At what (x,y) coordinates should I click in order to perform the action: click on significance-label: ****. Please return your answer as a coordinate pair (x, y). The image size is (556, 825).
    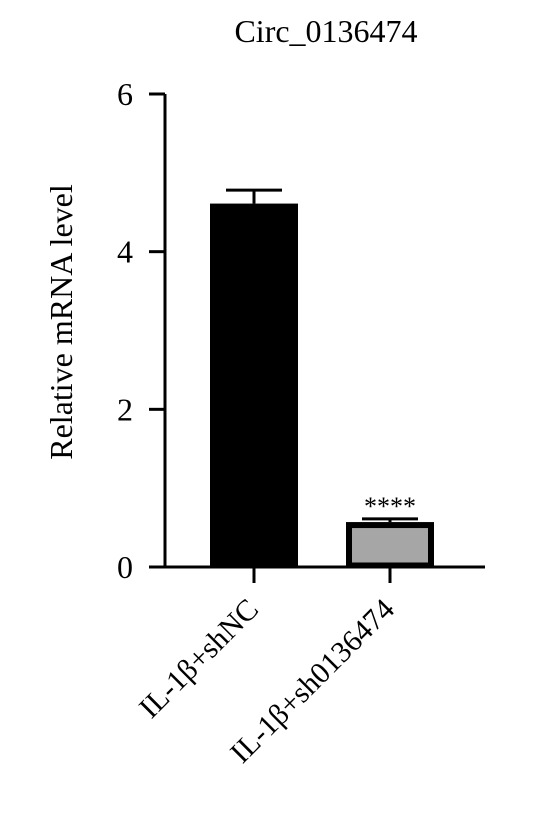
    Looking at the image, I should click on (390, 506).